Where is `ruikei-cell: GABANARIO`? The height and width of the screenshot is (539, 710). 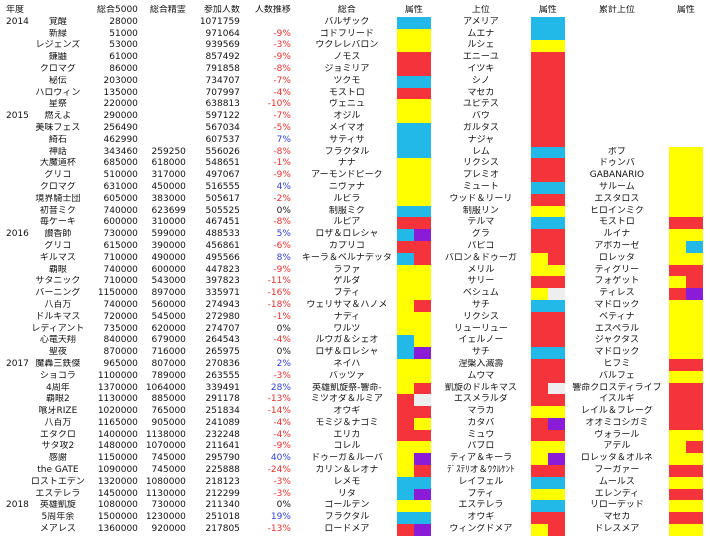
ruikei-cell: GABANARIO is located at coordinates (617, 175).